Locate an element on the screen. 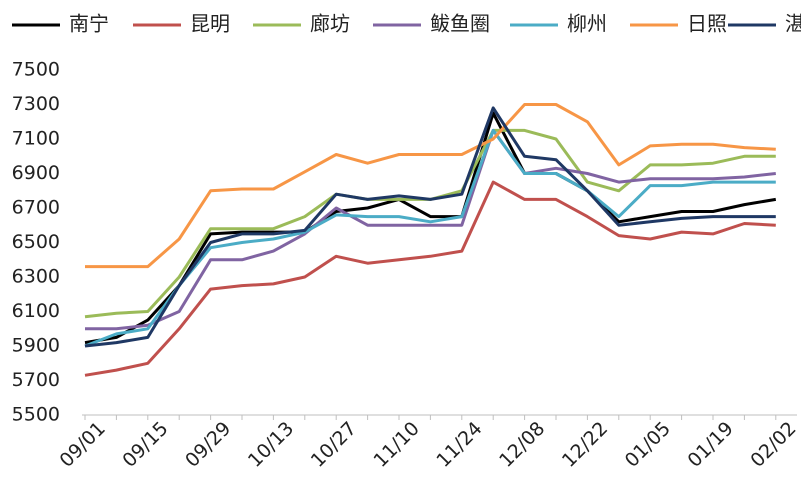 The image size is (801, 488). x-tick-label: 10/13 is located at coordinates (271, 445).